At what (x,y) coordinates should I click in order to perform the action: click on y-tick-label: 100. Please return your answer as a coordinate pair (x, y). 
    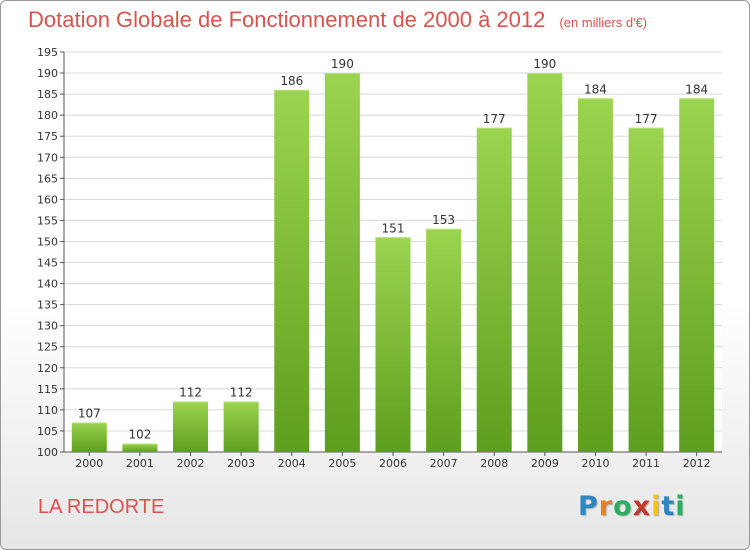
    Looking at the image, I should click on (47, 452).